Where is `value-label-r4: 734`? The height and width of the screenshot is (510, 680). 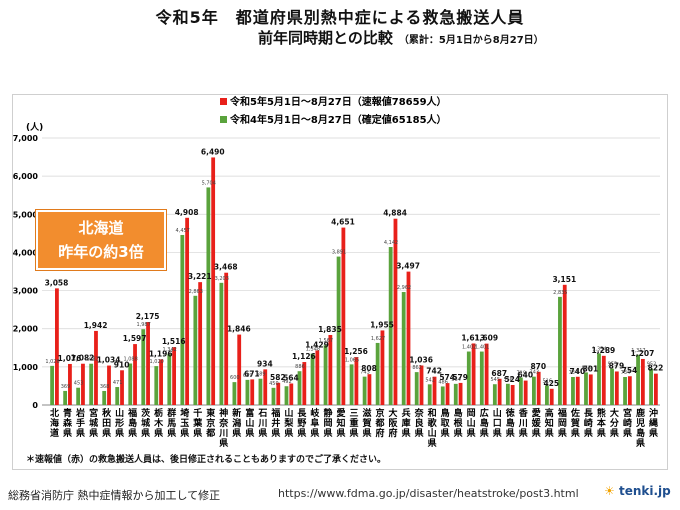 value-label-r4: 734 is located at coordinates (574, 373).